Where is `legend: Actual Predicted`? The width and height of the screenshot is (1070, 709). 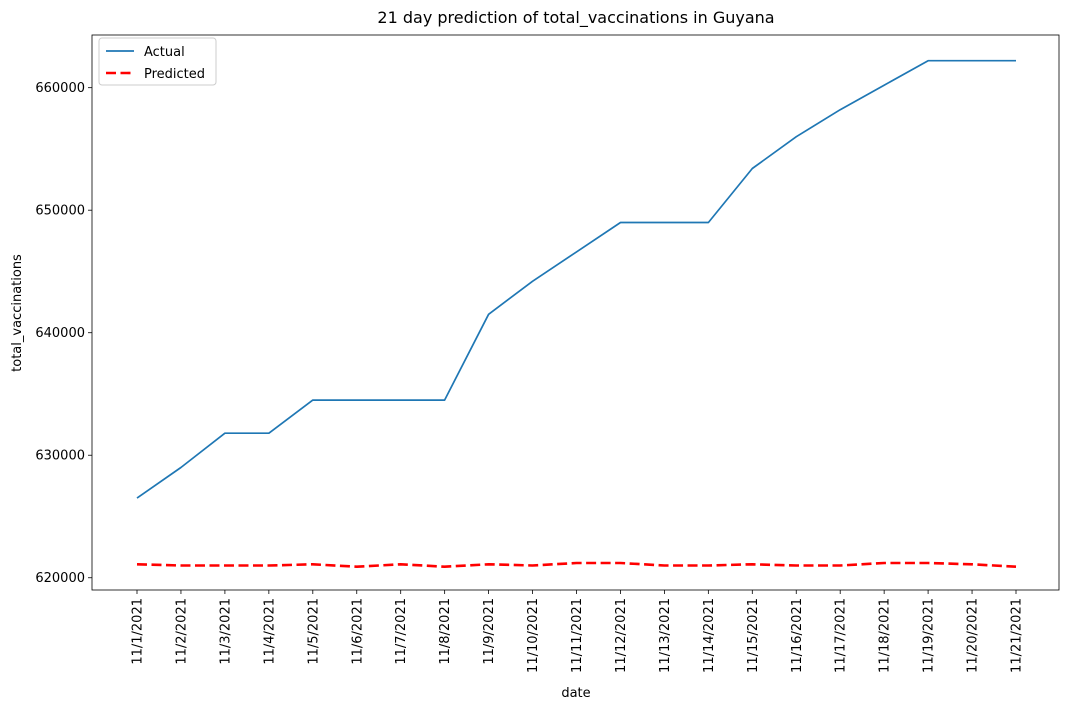 legend: Actual Predicted is located at coordinates (157, 61).